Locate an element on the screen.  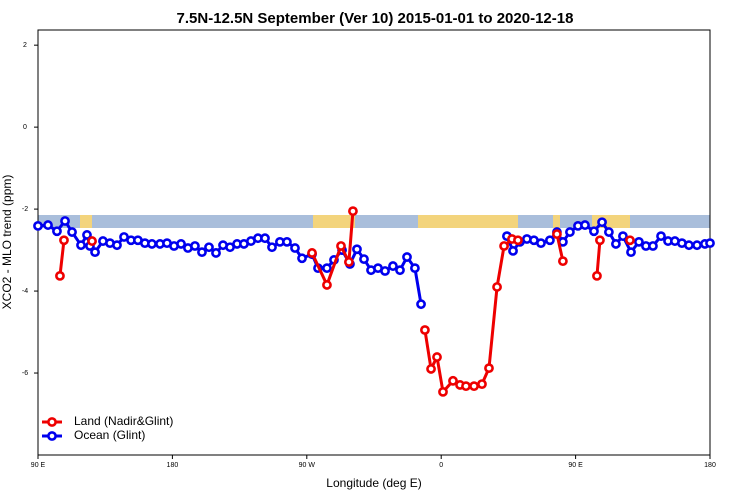
y-tick-label: -6 is located at coordinates (25, 373).